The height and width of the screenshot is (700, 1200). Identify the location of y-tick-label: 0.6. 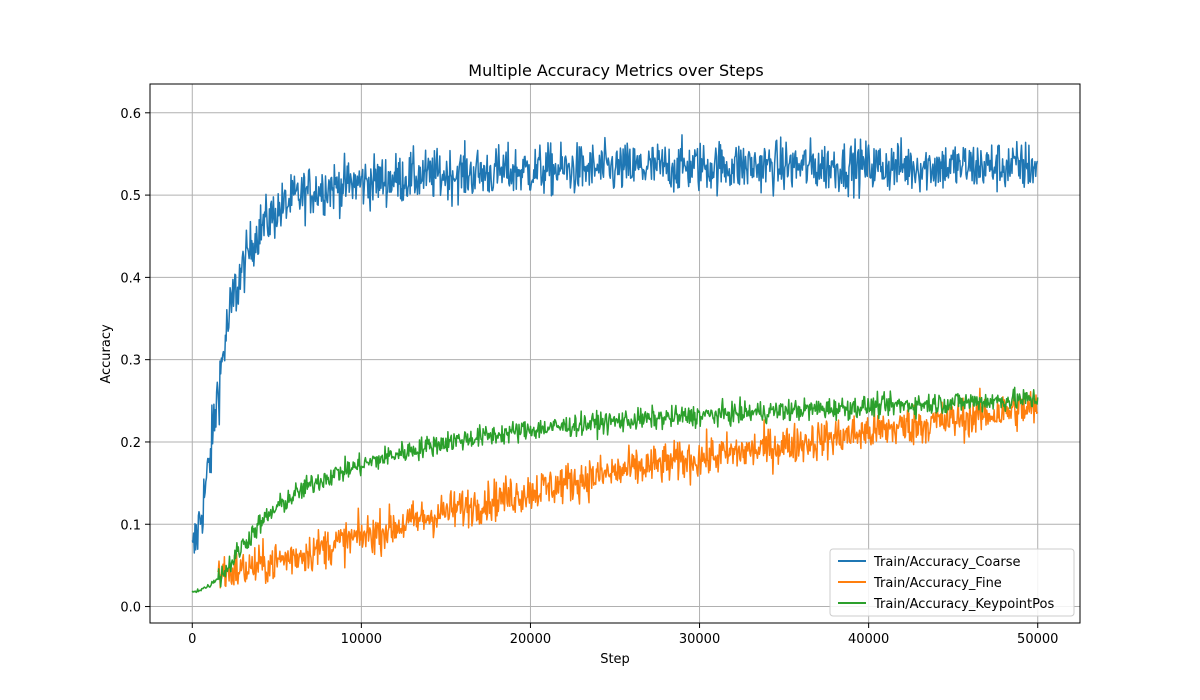
(130, 114).